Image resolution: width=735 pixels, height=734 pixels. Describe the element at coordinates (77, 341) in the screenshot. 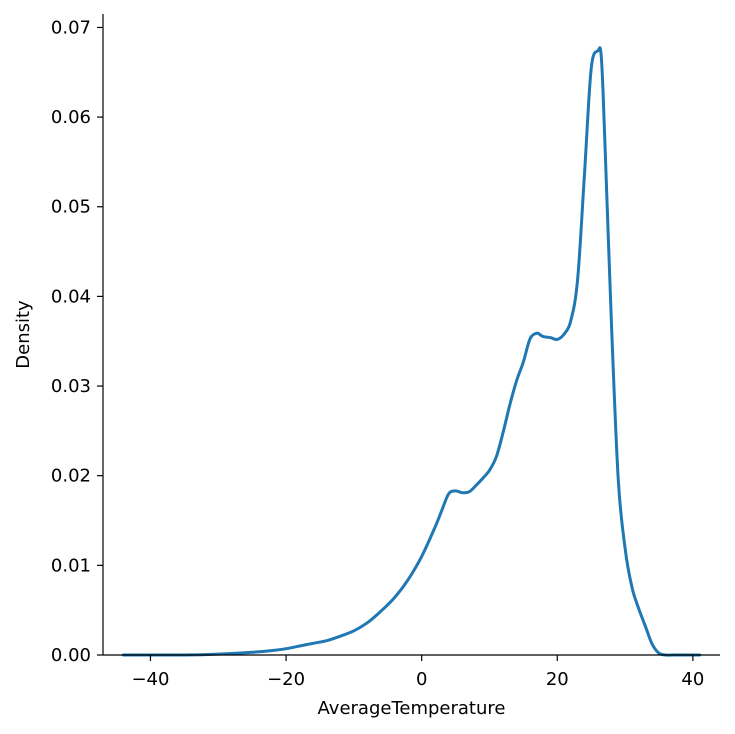

I see `y-axis-ticks: 0.00 0.01 0.02 0.03 0.04 0.05 0.06 0.07` at that location.